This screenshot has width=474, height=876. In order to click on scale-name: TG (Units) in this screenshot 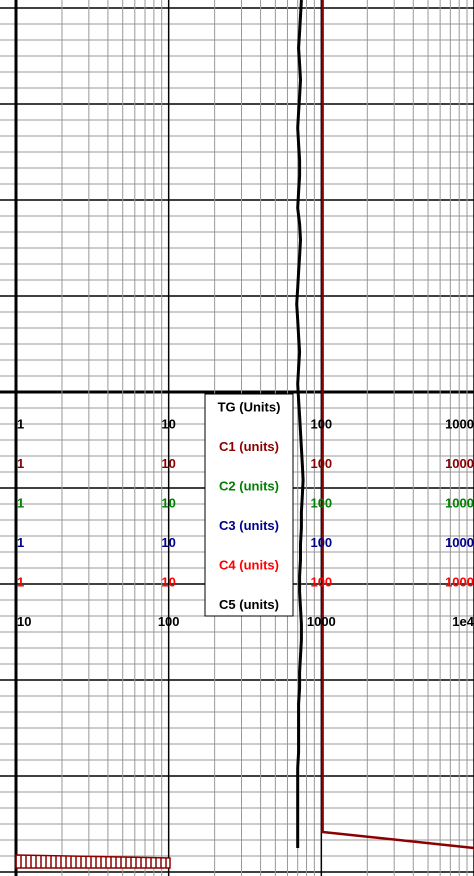, I will do `click(249, 406)`.